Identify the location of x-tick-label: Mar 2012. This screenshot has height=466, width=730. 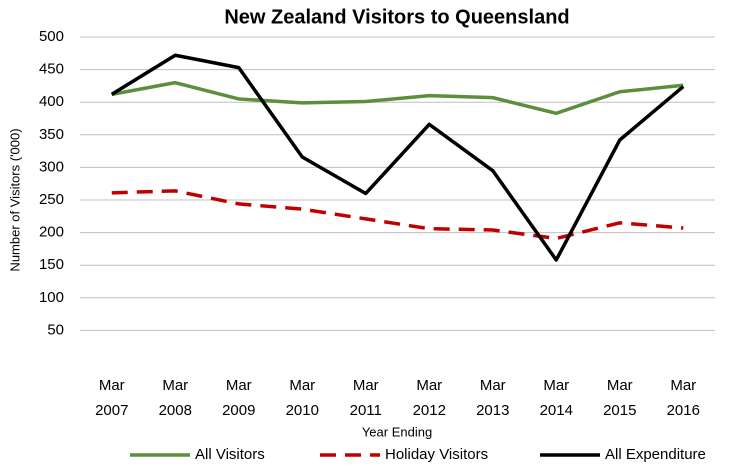
(429, 398).